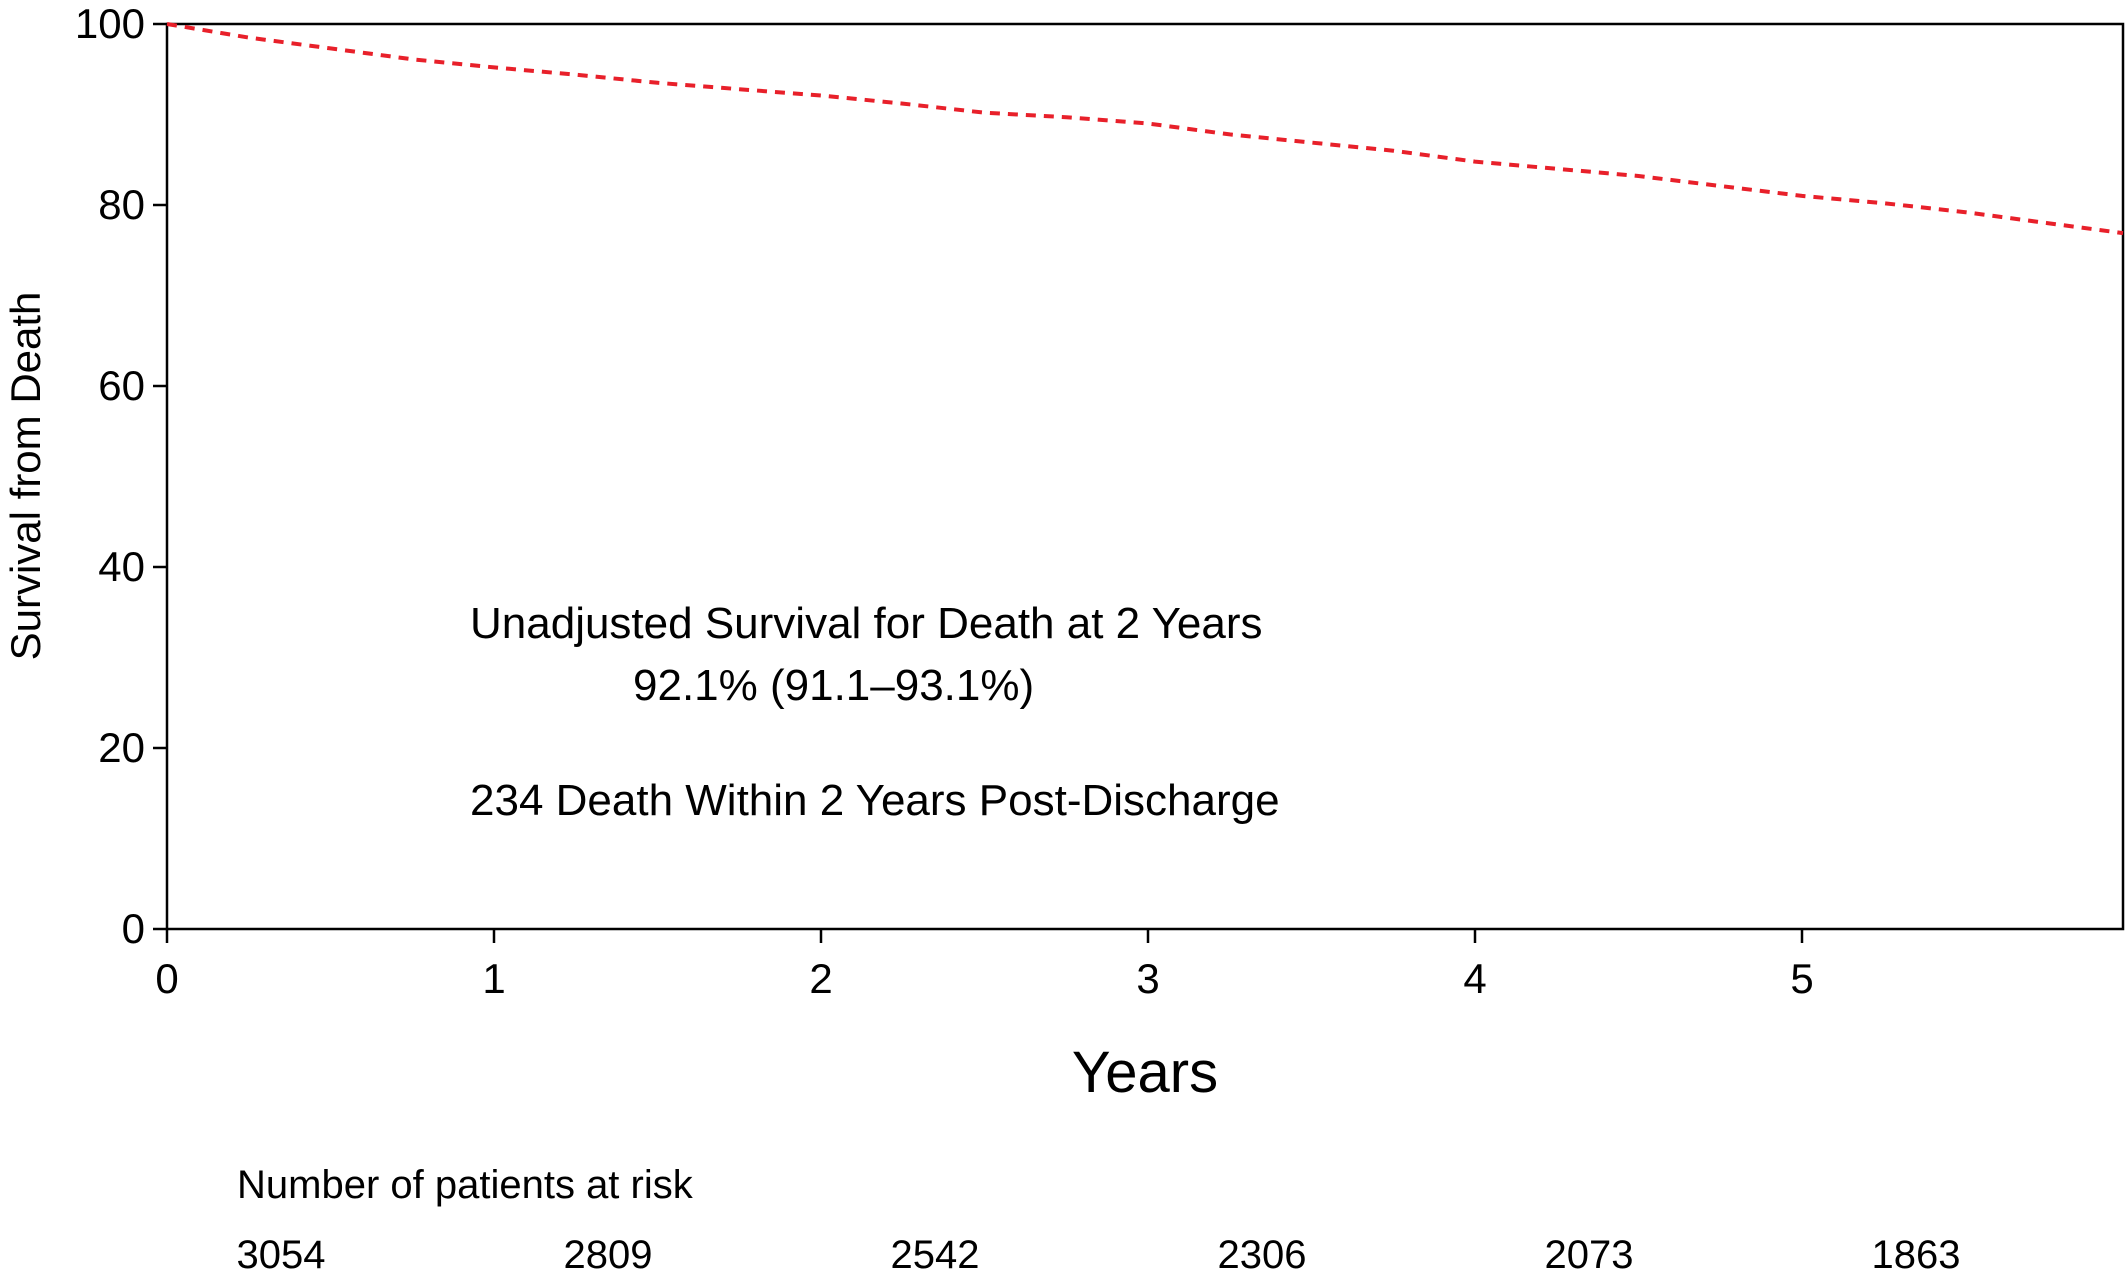  Describe the element at coordinates (465, 1185) in the screenshot. I see `risk-table-title: Number of patients at risk` at that location.